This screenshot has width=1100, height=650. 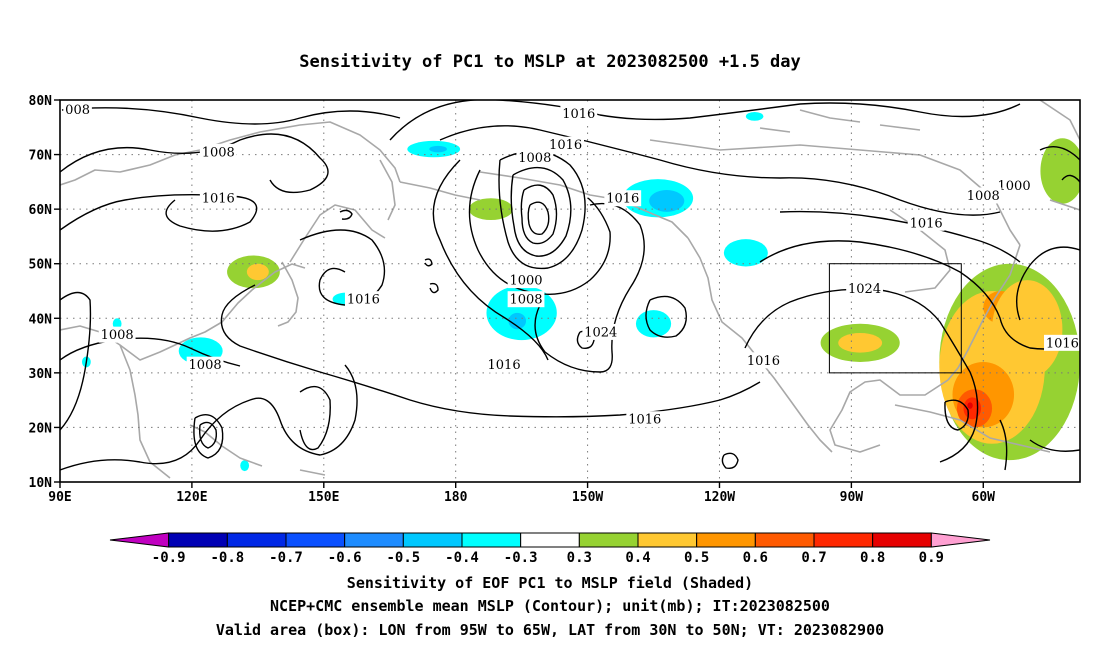 I want to click on colorbar-label: 0.4, so click(x=637, y=558).